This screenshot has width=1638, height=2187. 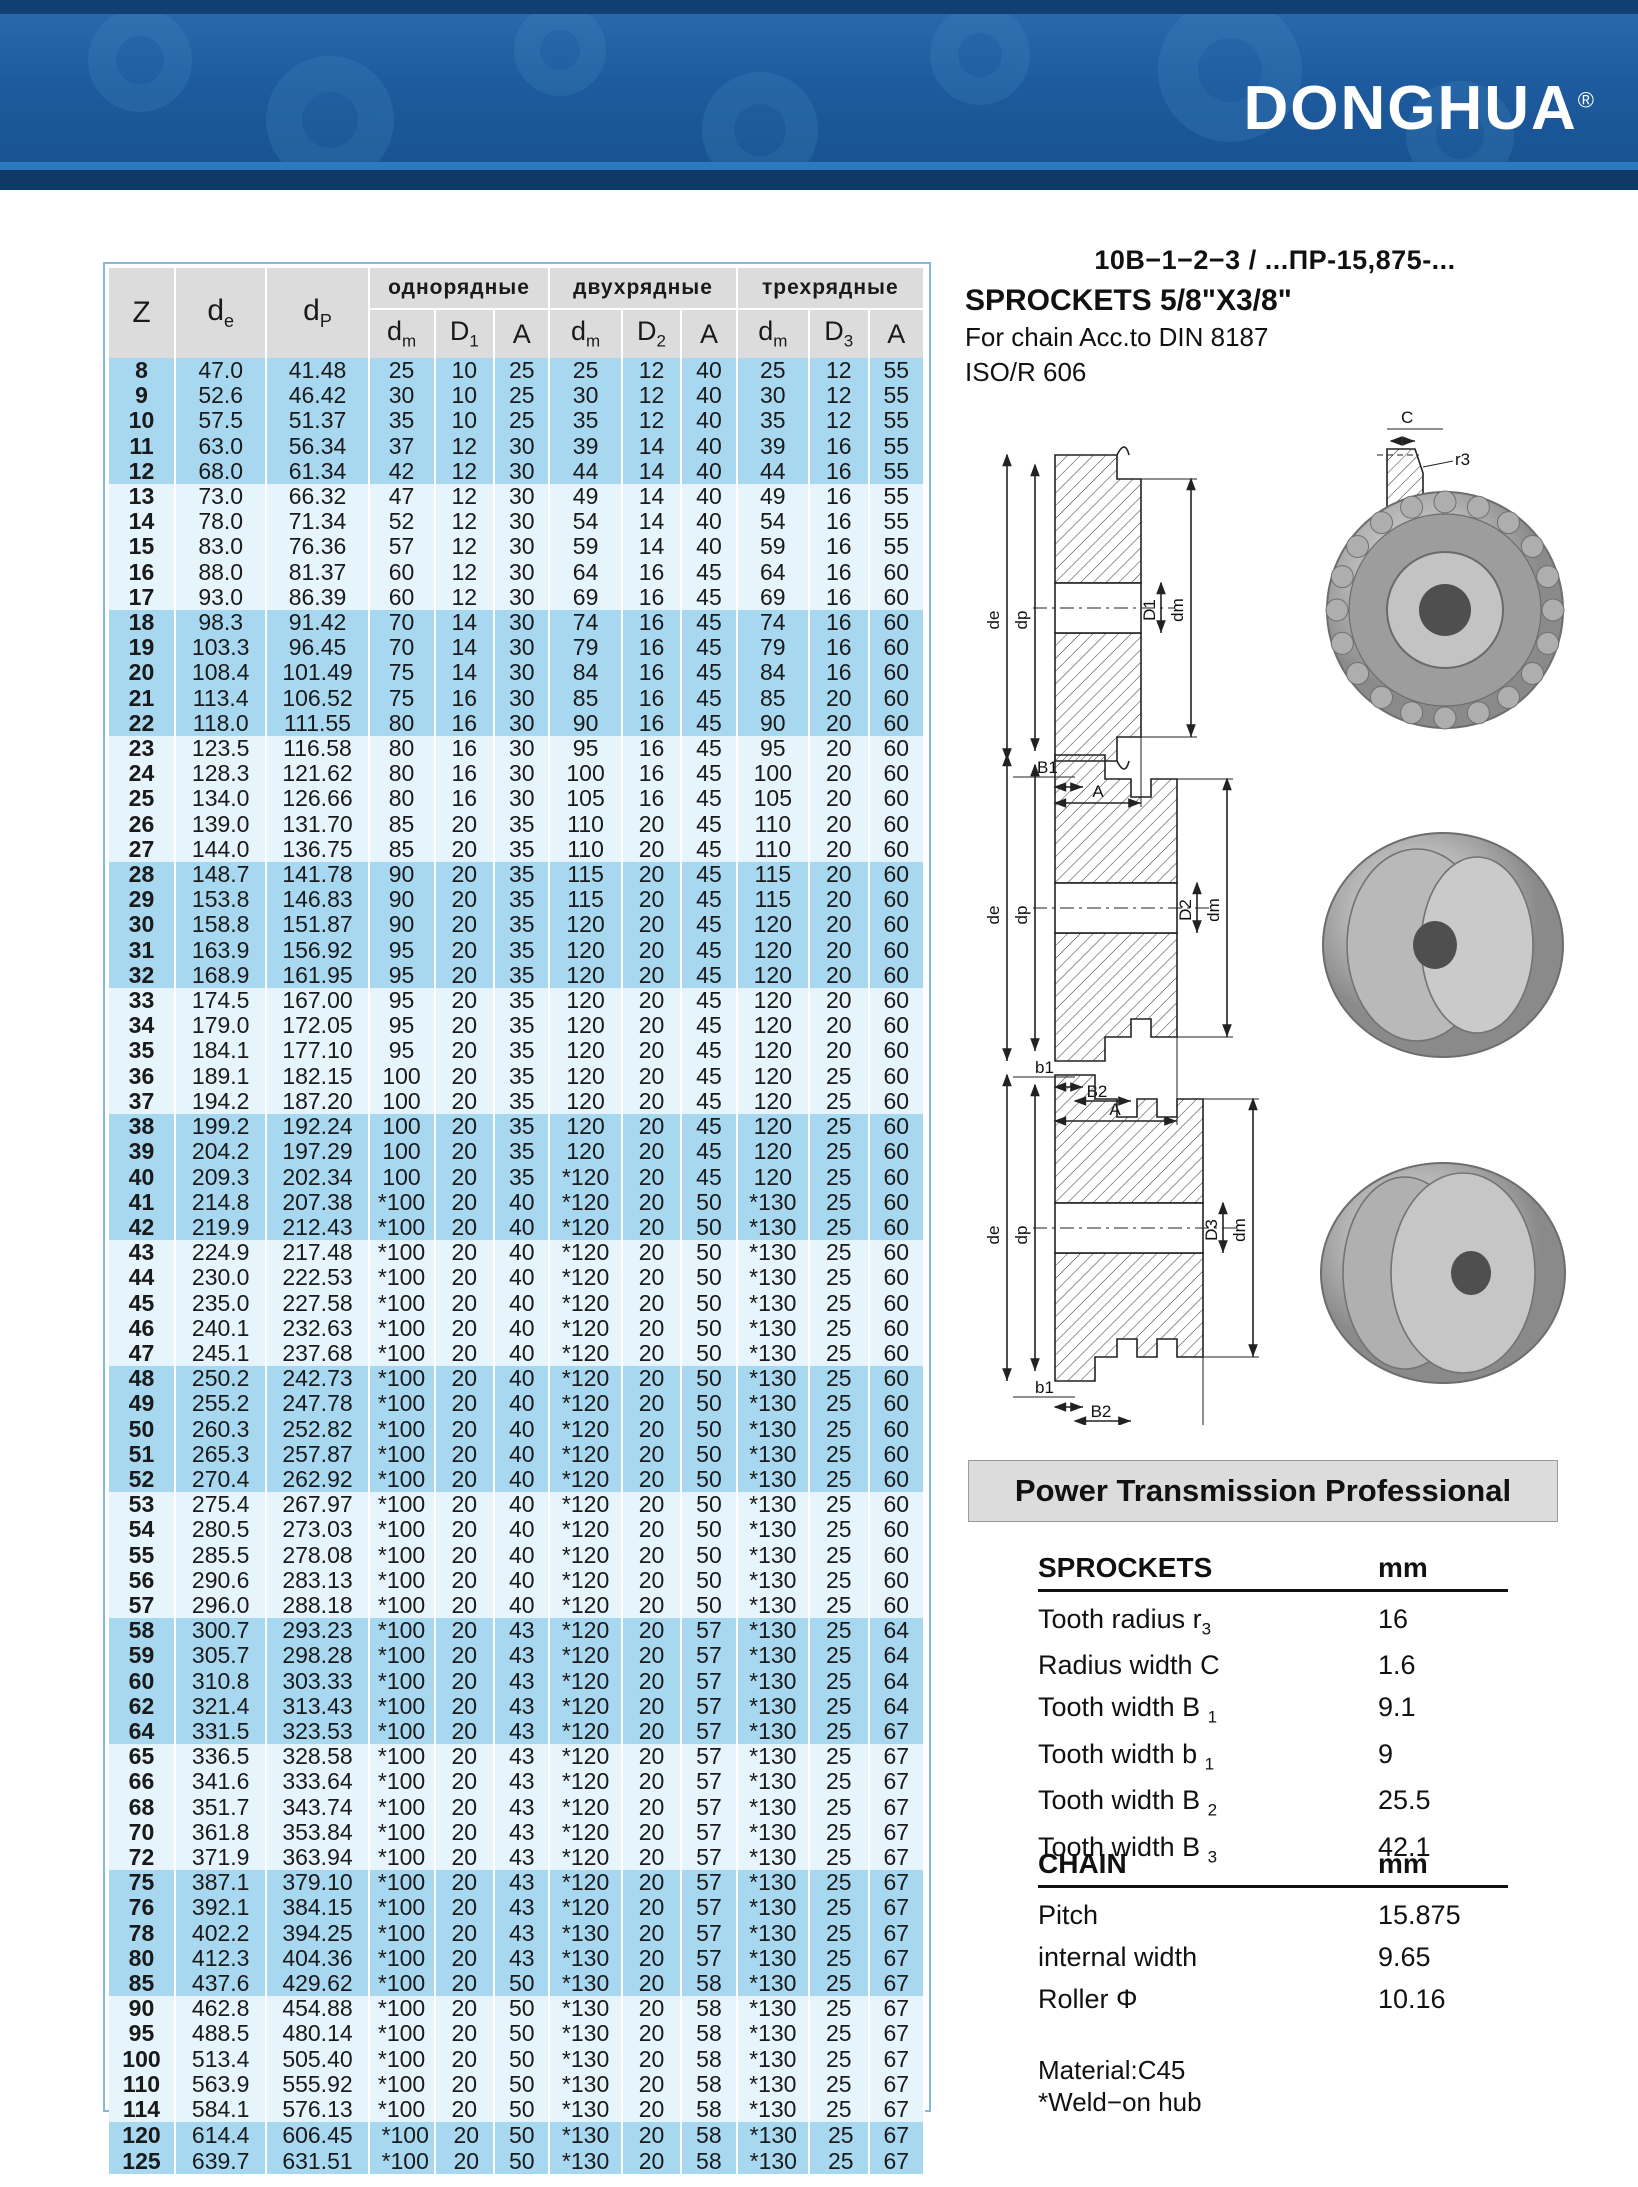 What do you see at coordinates (1185, 910) in the screenshot?
I see `label-D2: D2` at bounding box center [1185, 910].